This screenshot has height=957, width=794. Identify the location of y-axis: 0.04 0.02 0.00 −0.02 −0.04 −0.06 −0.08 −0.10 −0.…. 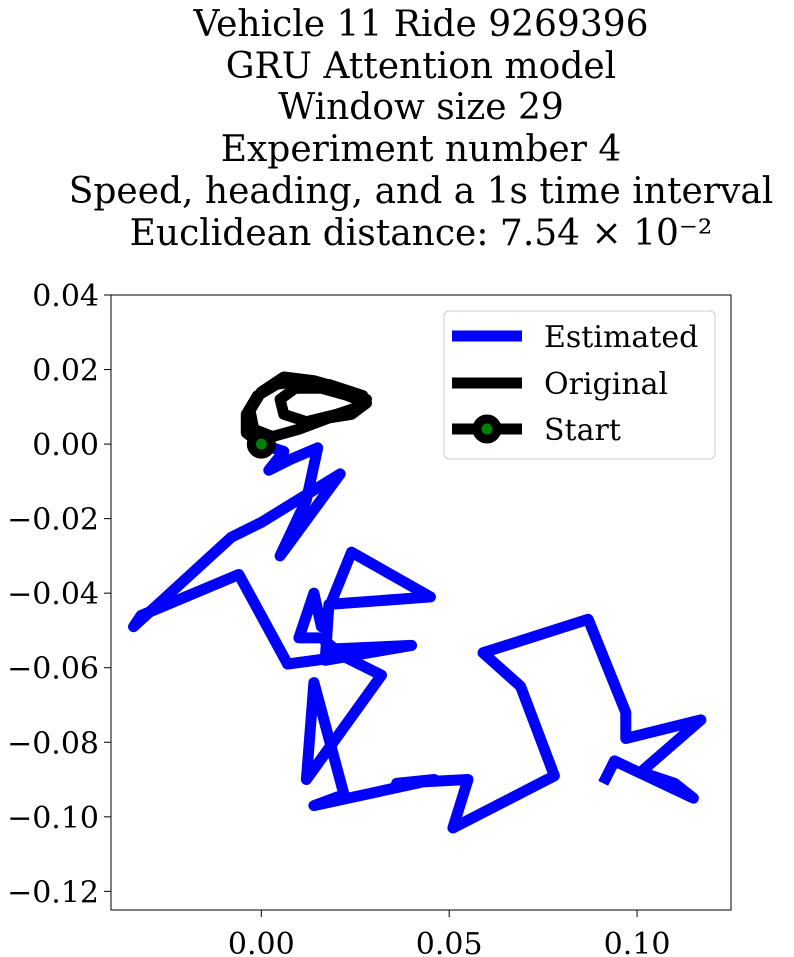
(59, 594).